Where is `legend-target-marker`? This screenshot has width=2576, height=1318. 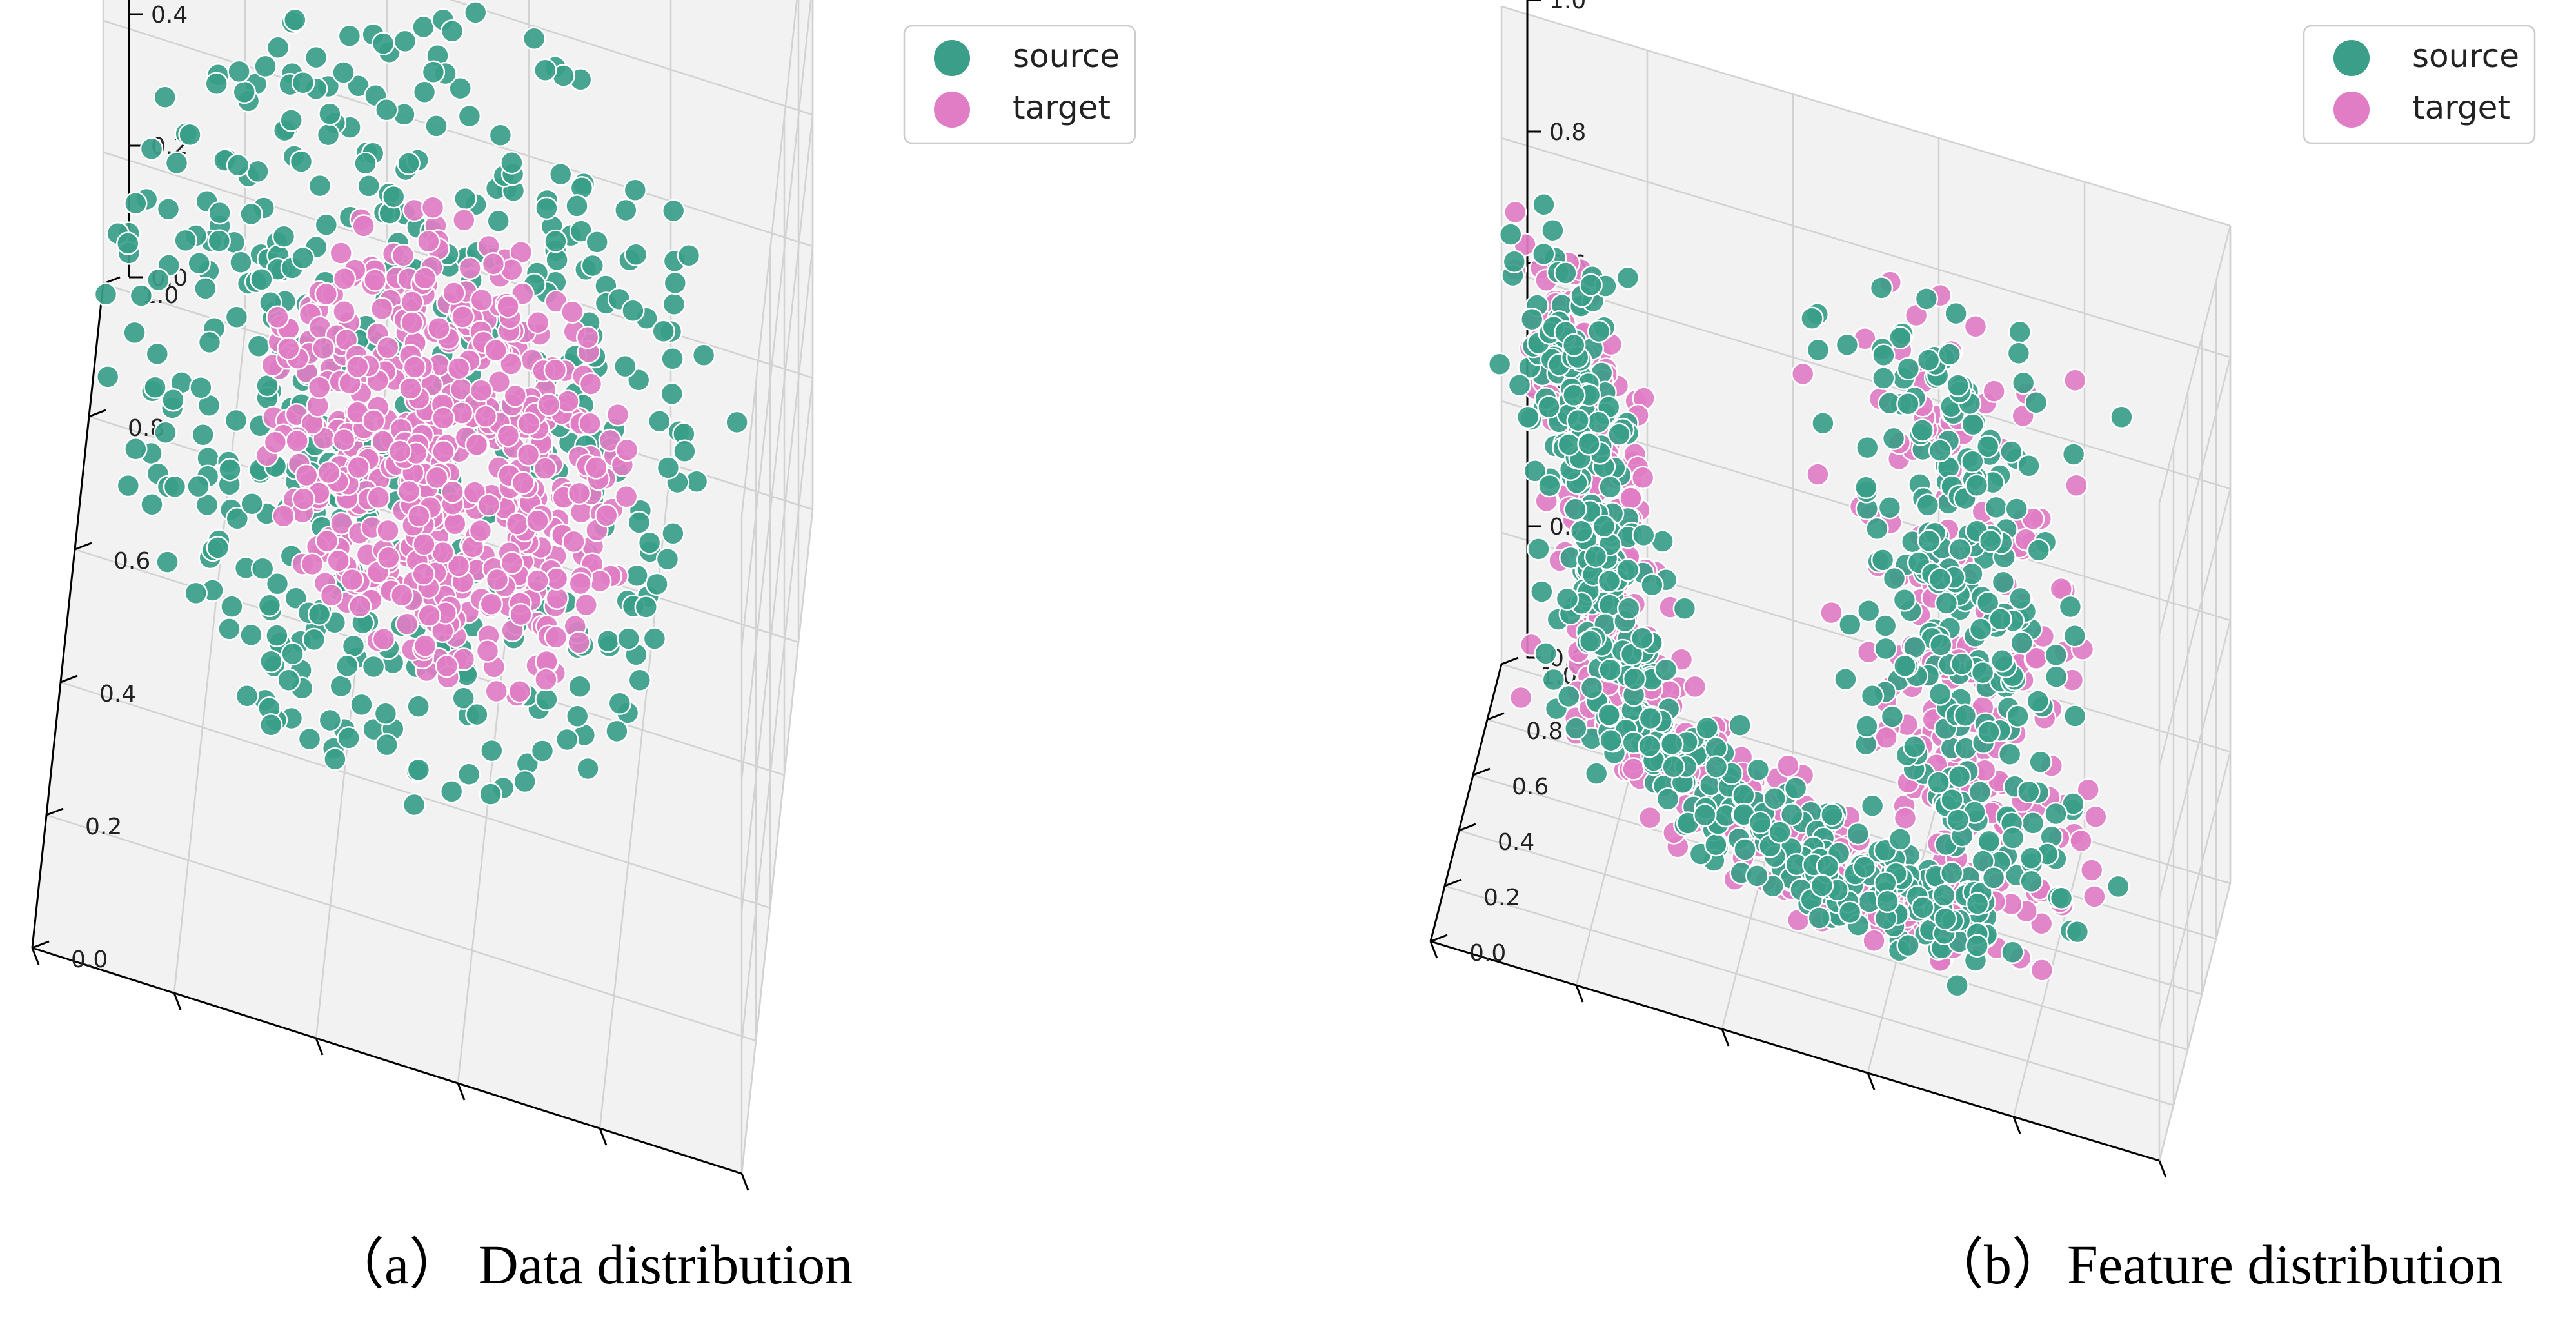 legend-target-marker is located at coordinates (952, 109).